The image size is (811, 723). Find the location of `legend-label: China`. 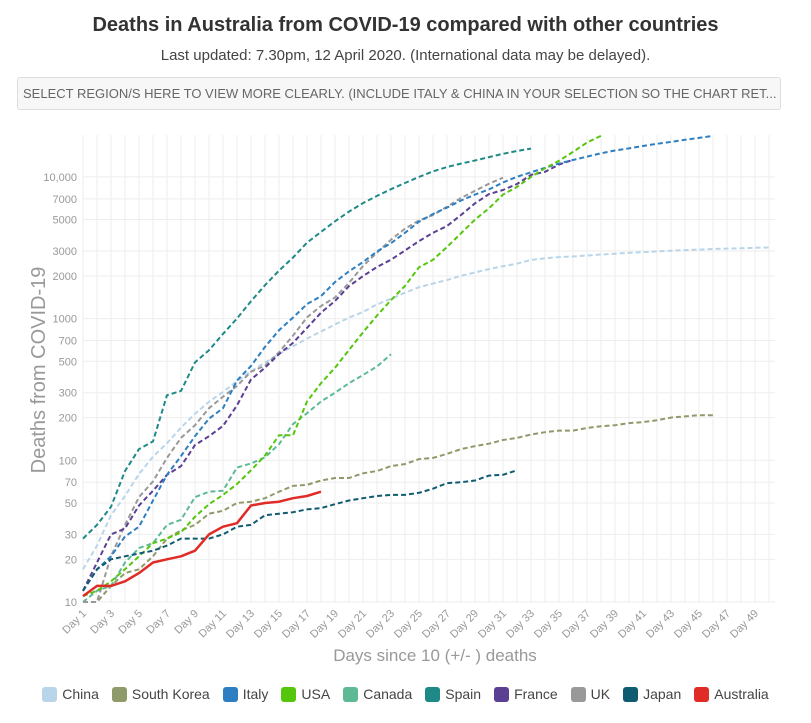

legend-label: China is located at coordinates (80, 694).